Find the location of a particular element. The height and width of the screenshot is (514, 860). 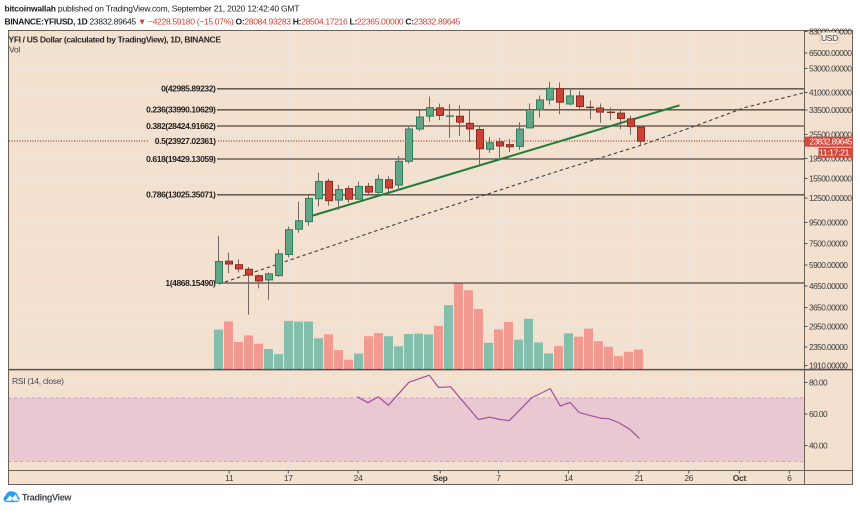

svg-text: Sep is located at coordinates (440, 478).